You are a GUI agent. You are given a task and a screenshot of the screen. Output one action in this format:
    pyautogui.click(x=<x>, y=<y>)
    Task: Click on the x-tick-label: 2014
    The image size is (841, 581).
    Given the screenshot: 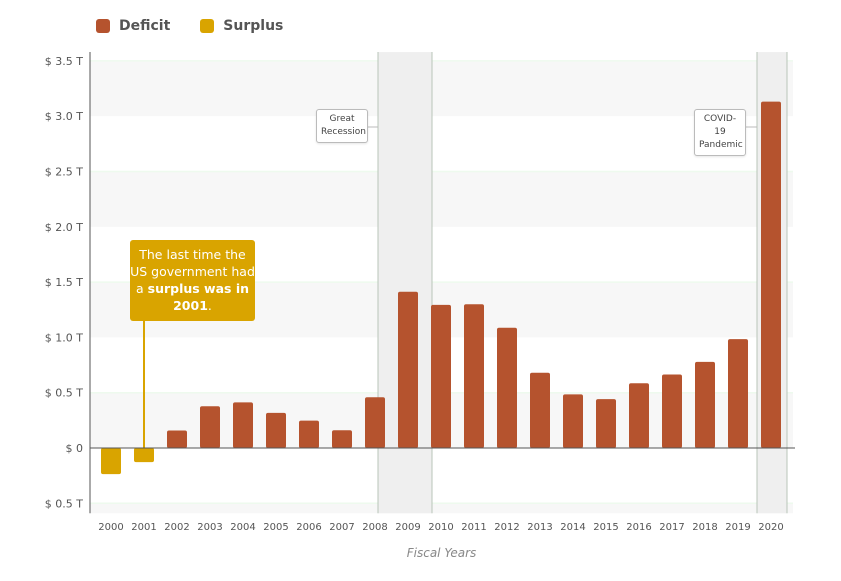 What is the action you would take?
    pyautogui.click(x=572, y=527)
    